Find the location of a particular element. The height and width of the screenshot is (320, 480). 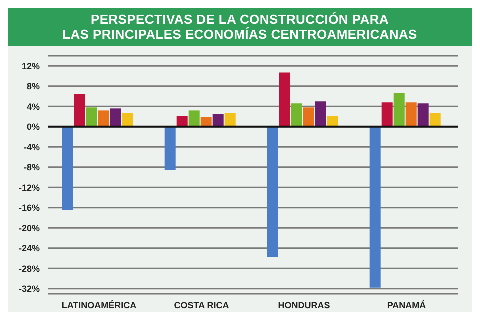

y-tick-label: -24% is located at coordinates (29, 249).